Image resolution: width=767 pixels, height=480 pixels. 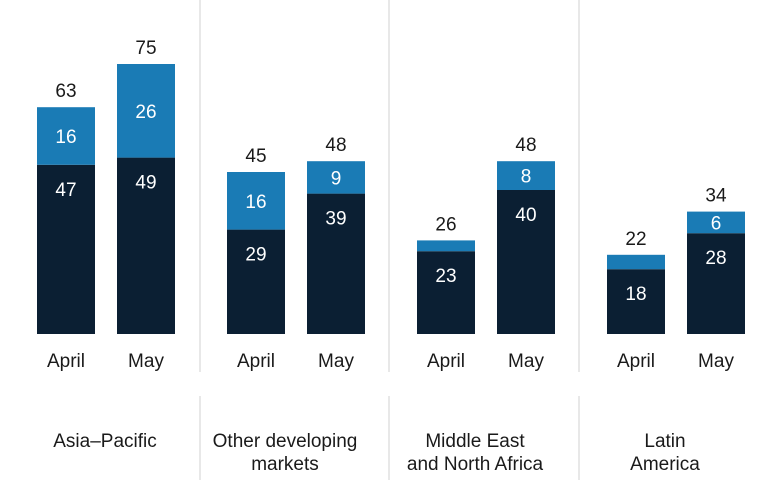 I want to click on bar-value-top-label: 8, so click(x=526, y=177).